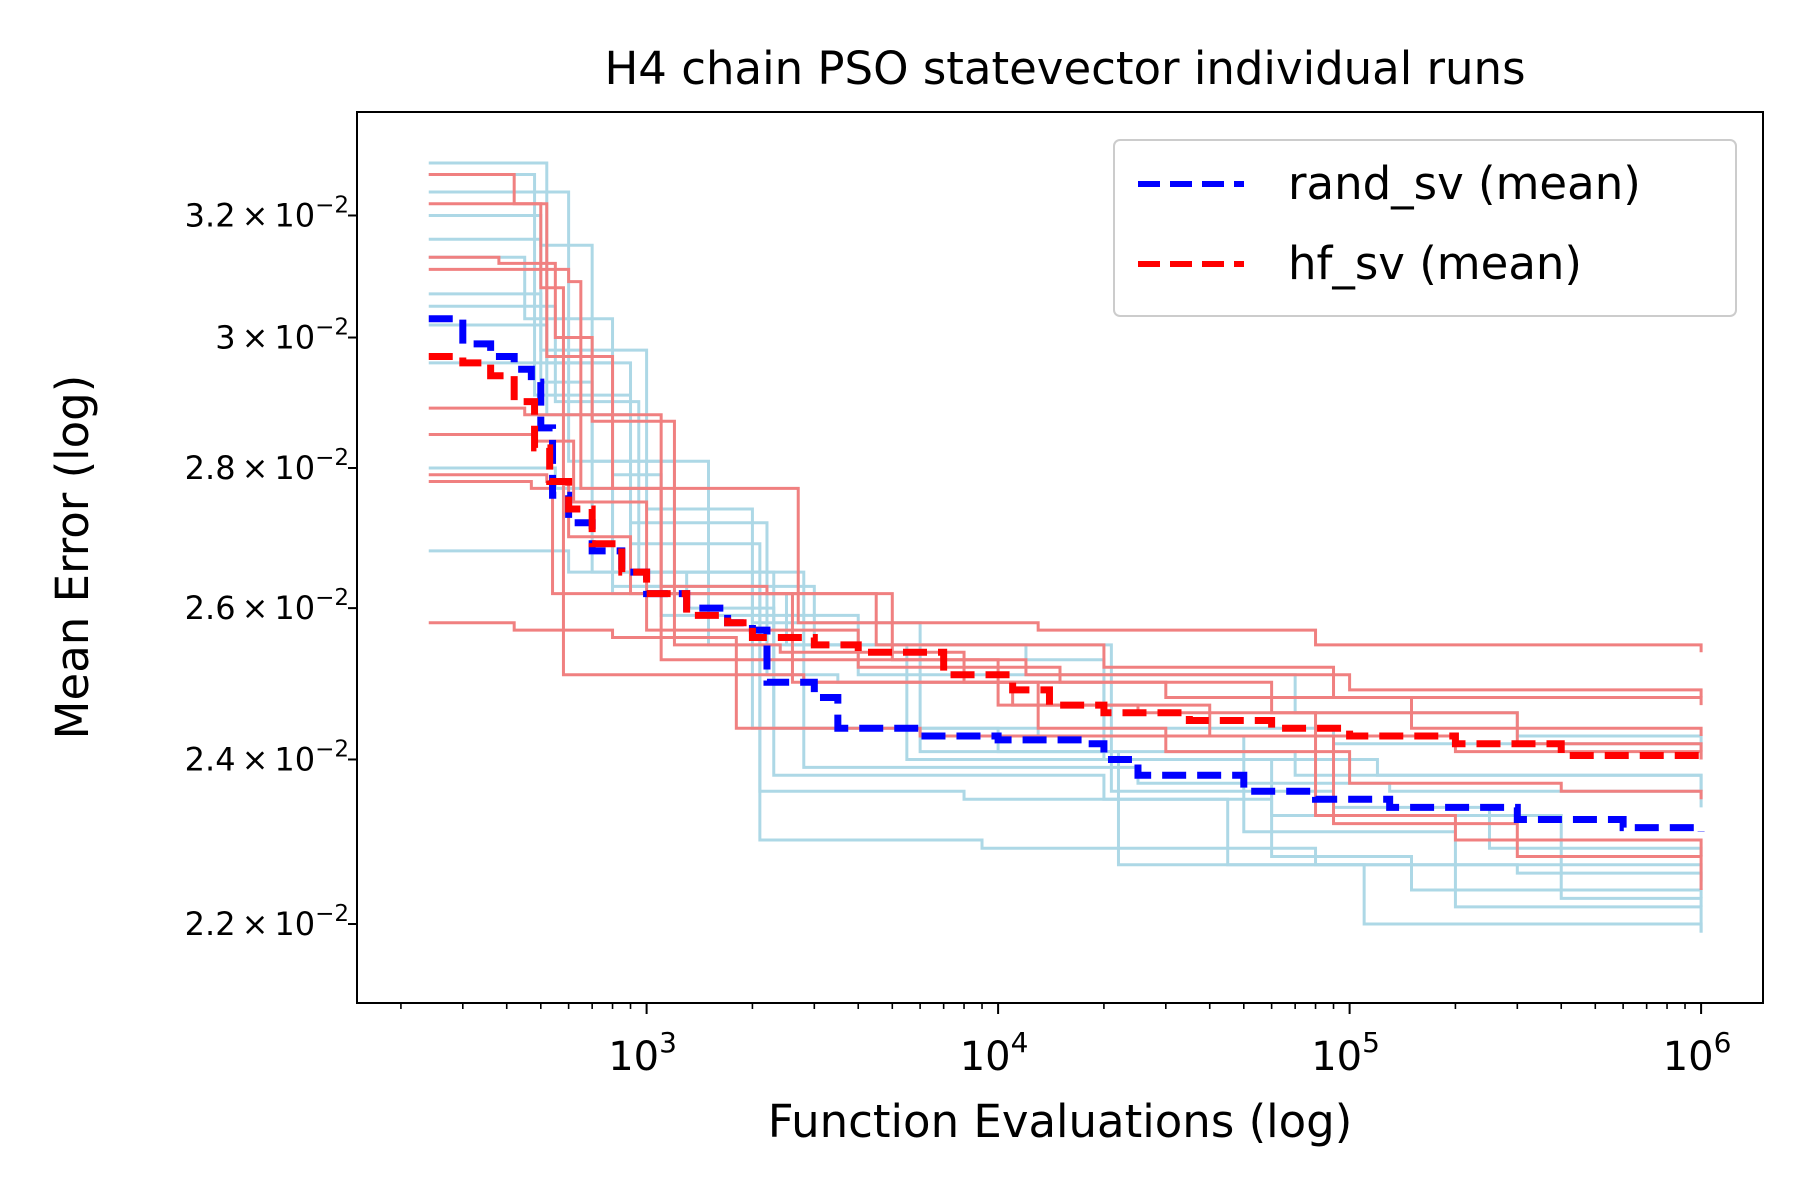  What do you see at coordinates (1464, 183) in the screenshot?
I see `legend-label-rand-sv-mean: rand_sv (mean)` at bounding box center [1464, 183].